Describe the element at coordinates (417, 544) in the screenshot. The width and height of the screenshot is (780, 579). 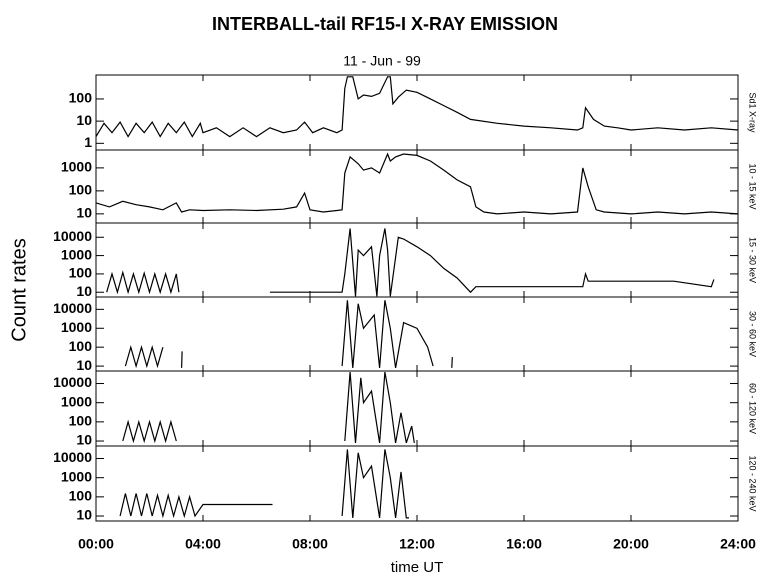
I see `x-tick-label: 12:00` at that location.